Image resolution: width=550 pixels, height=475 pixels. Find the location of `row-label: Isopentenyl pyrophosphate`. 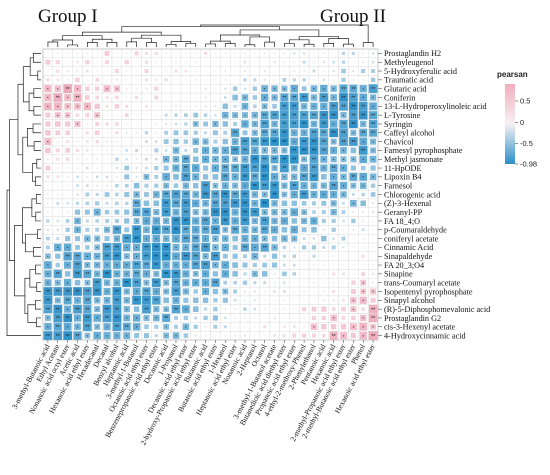

row-label: Isopentenyl pyrophosphate is located at coordinates (428, 291).